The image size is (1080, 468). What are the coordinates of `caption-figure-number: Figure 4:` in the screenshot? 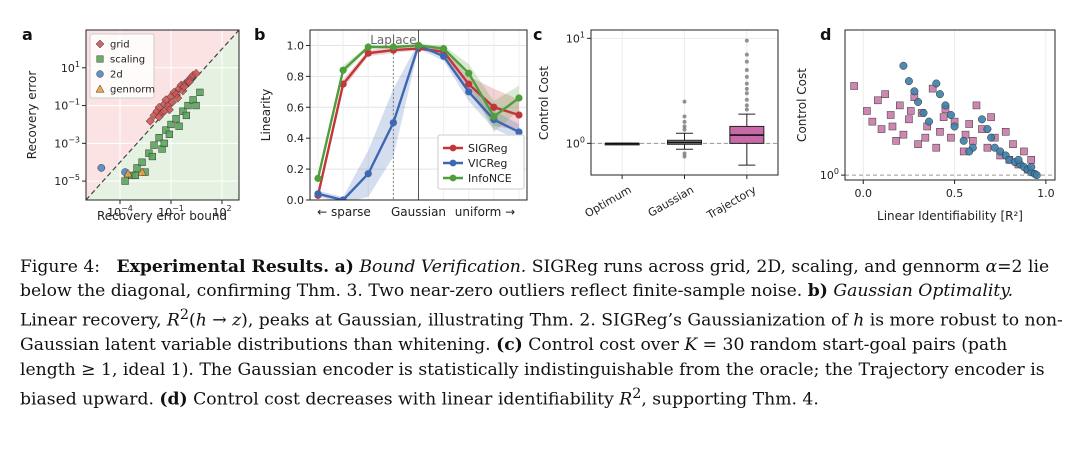 It's located at (60, 267).